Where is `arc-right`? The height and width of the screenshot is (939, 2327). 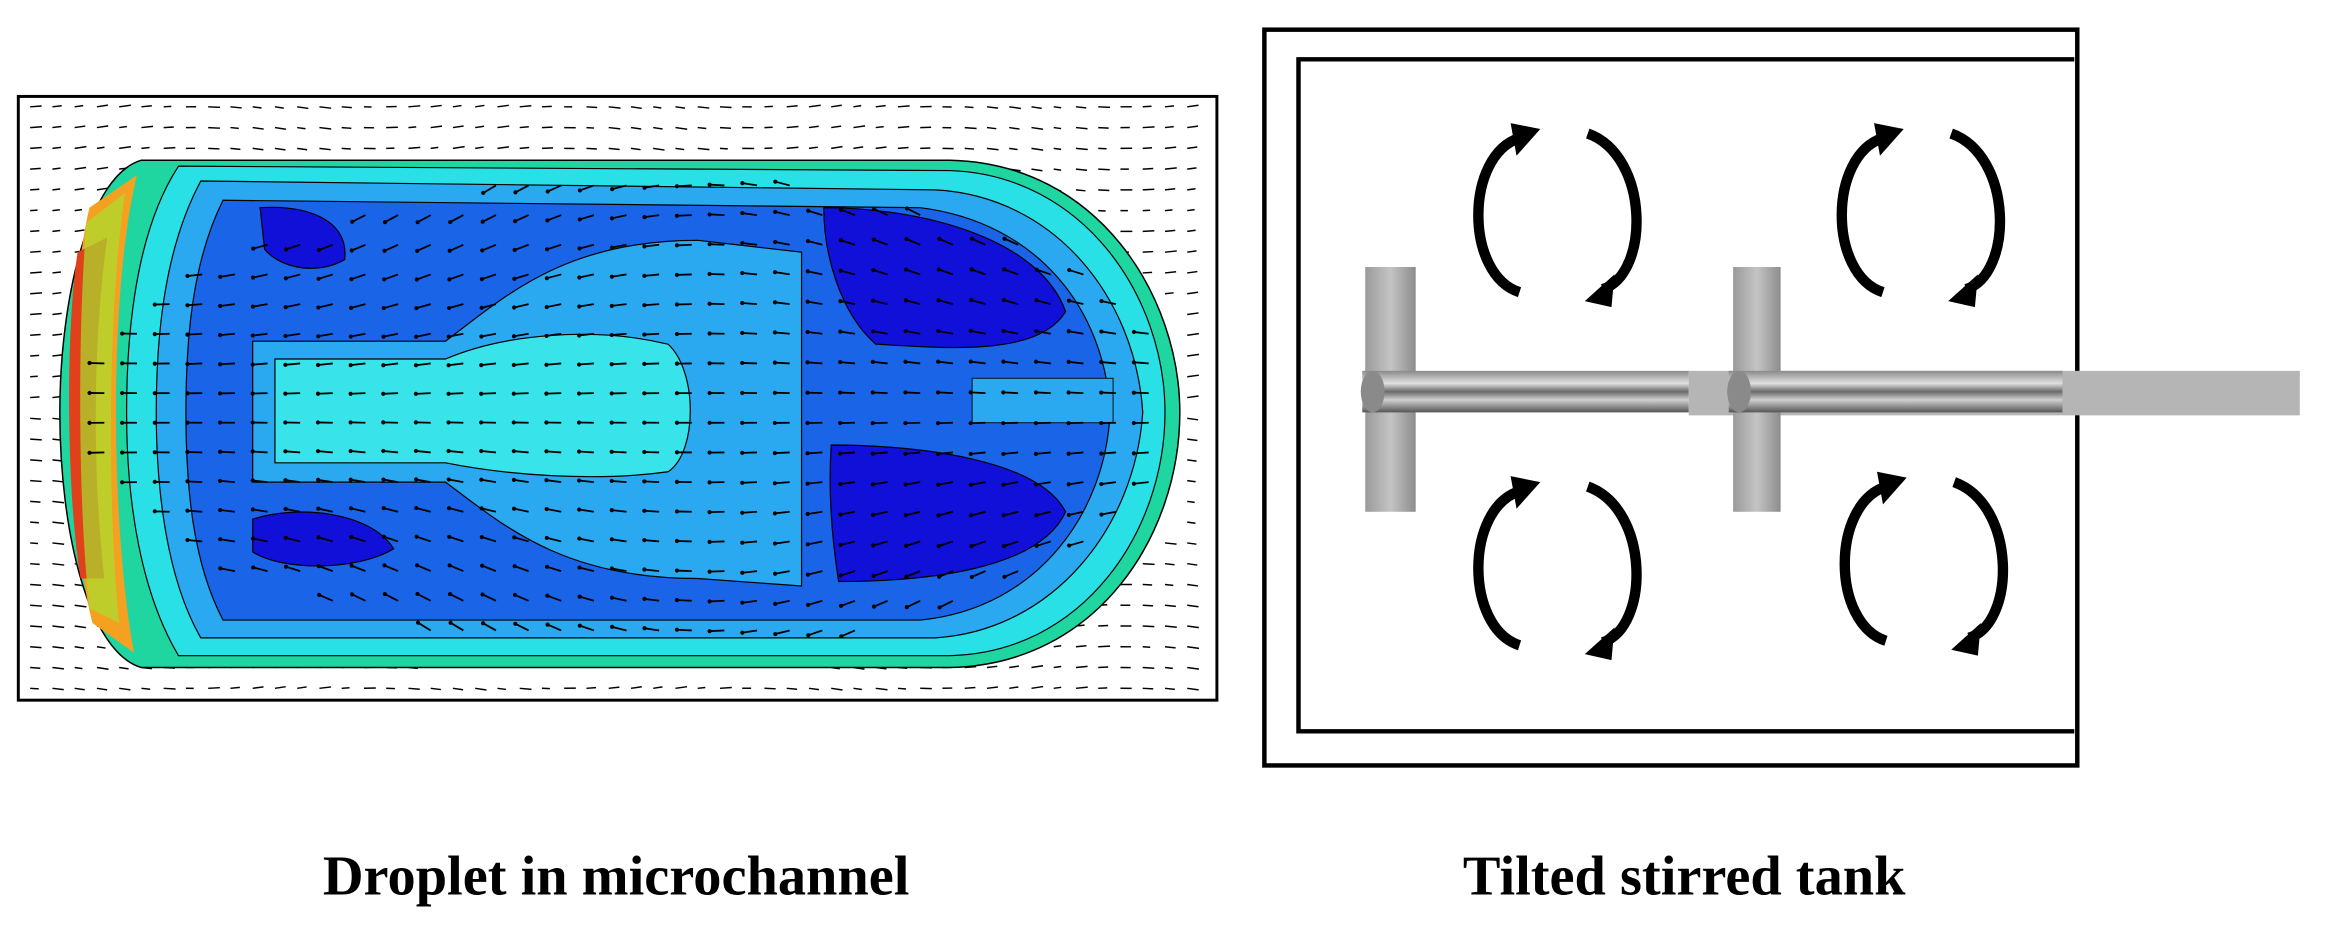
arc-right is located at coordinates (1613, 564).